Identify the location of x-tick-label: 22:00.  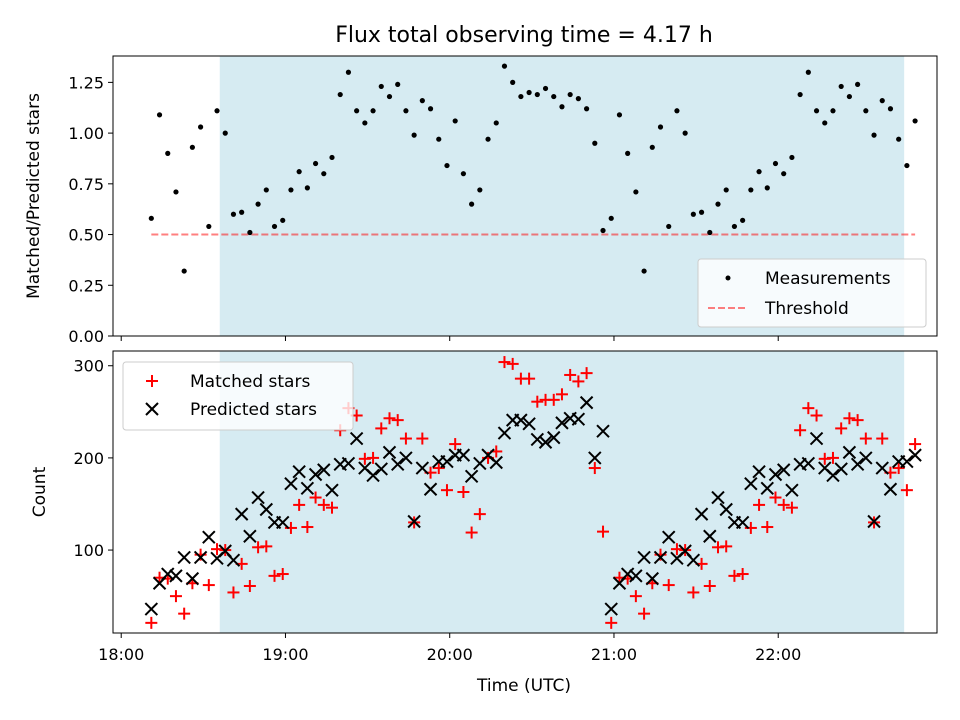
(778, 654).